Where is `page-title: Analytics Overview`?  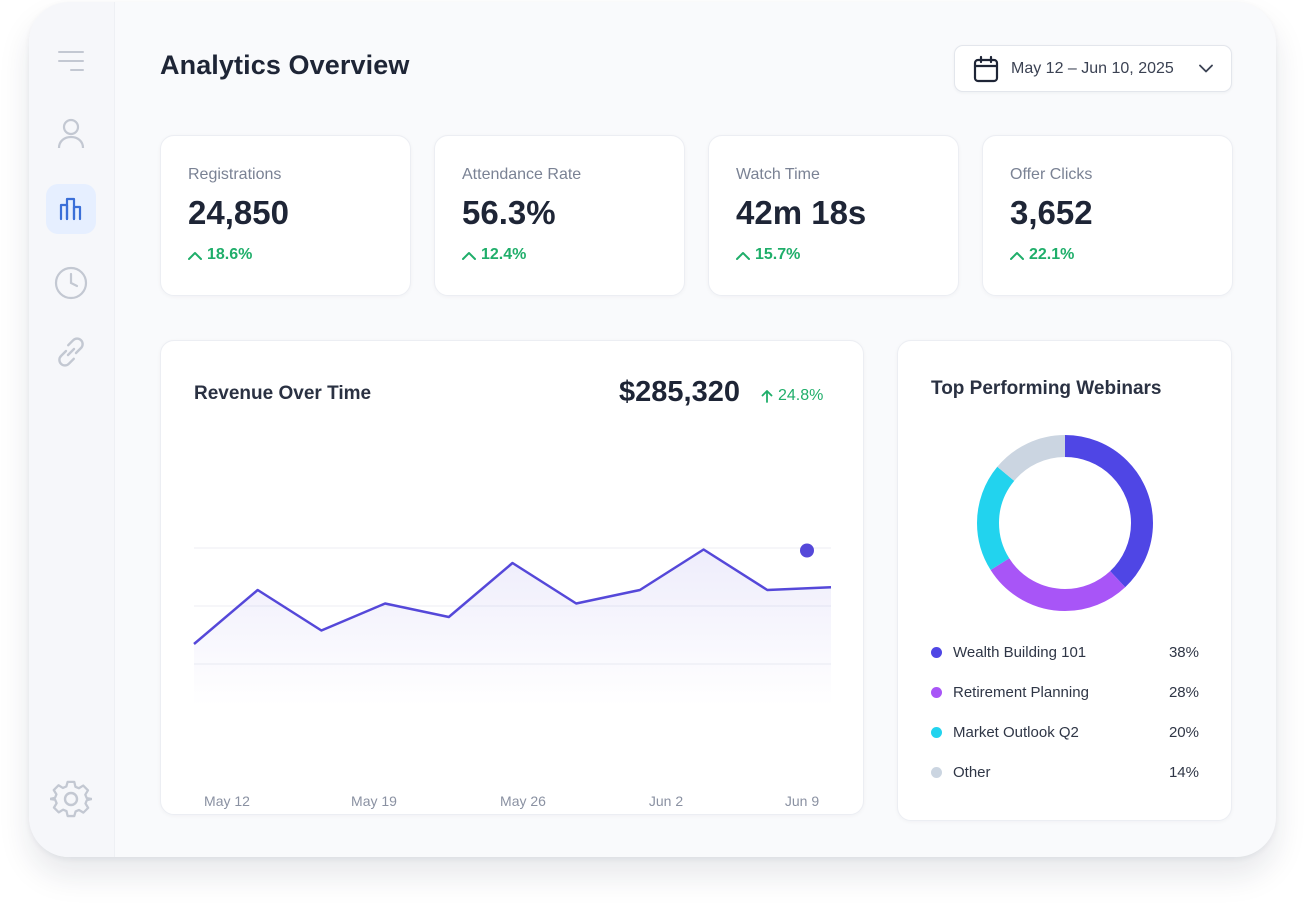
page-title: Analytics Overview is located at coordinates (285, 65).